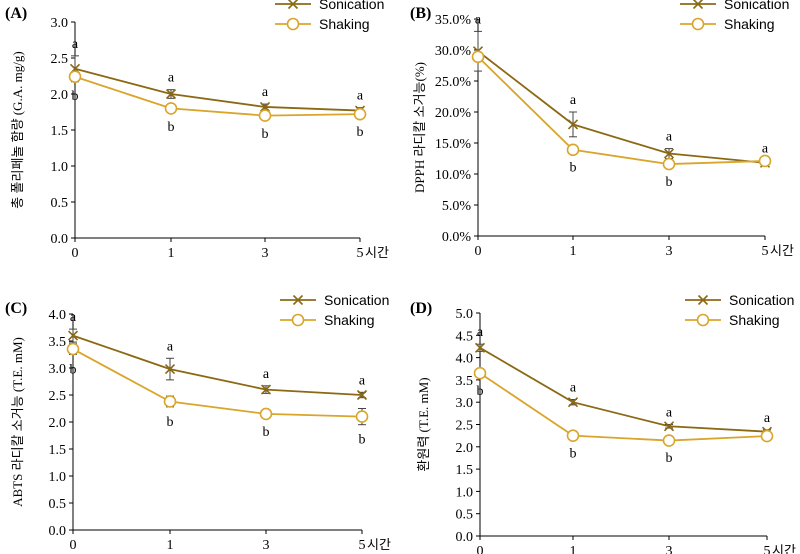  What do you see at coordinates (17, 129) in the screenshot?
I see `y-axis-label: 총 폴리페놀 함량 (G.A. mg/g)` at bounding box center [17, 129].